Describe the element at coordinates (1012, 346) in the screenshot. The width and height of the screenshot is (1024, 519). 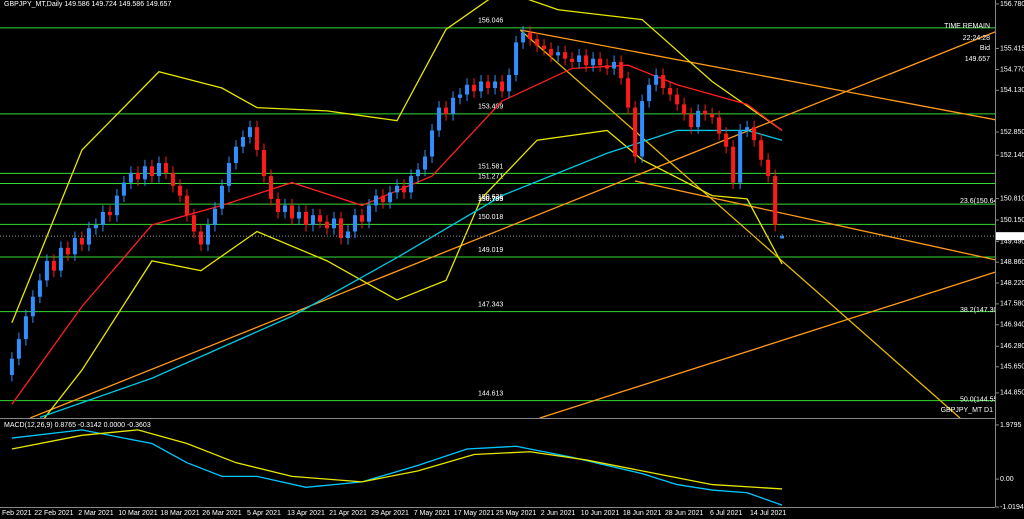
I see `y-tick-label: 146.280` at that location.